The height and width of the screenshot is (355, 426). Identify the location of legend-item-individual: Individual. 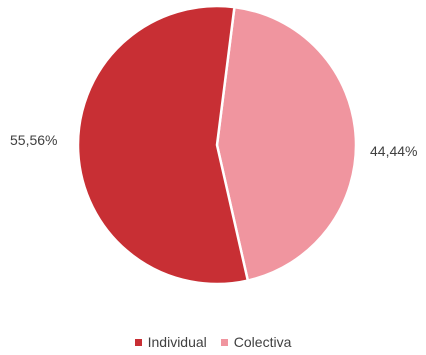
(170, 342).